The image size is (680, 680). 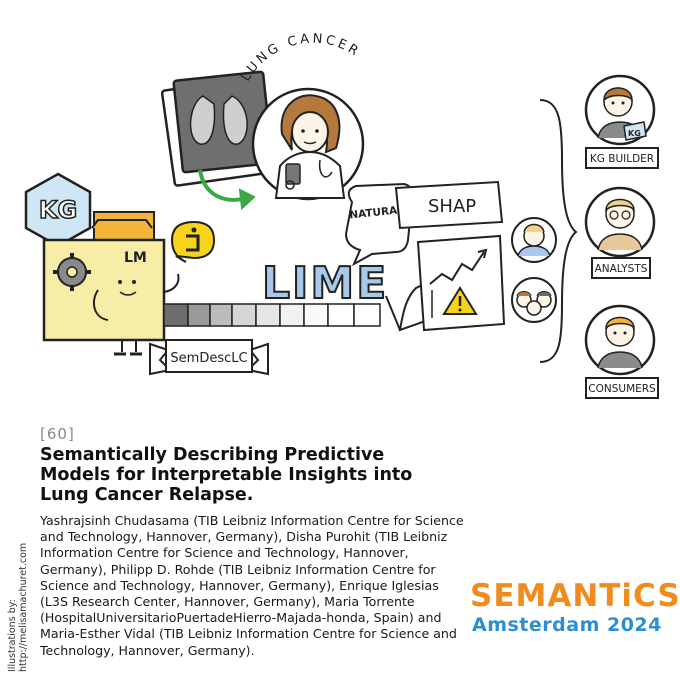 What do you see at coordinates (308, 144) in the screenshot?
I see `doctor-icon` at bounding box center [308, 144].